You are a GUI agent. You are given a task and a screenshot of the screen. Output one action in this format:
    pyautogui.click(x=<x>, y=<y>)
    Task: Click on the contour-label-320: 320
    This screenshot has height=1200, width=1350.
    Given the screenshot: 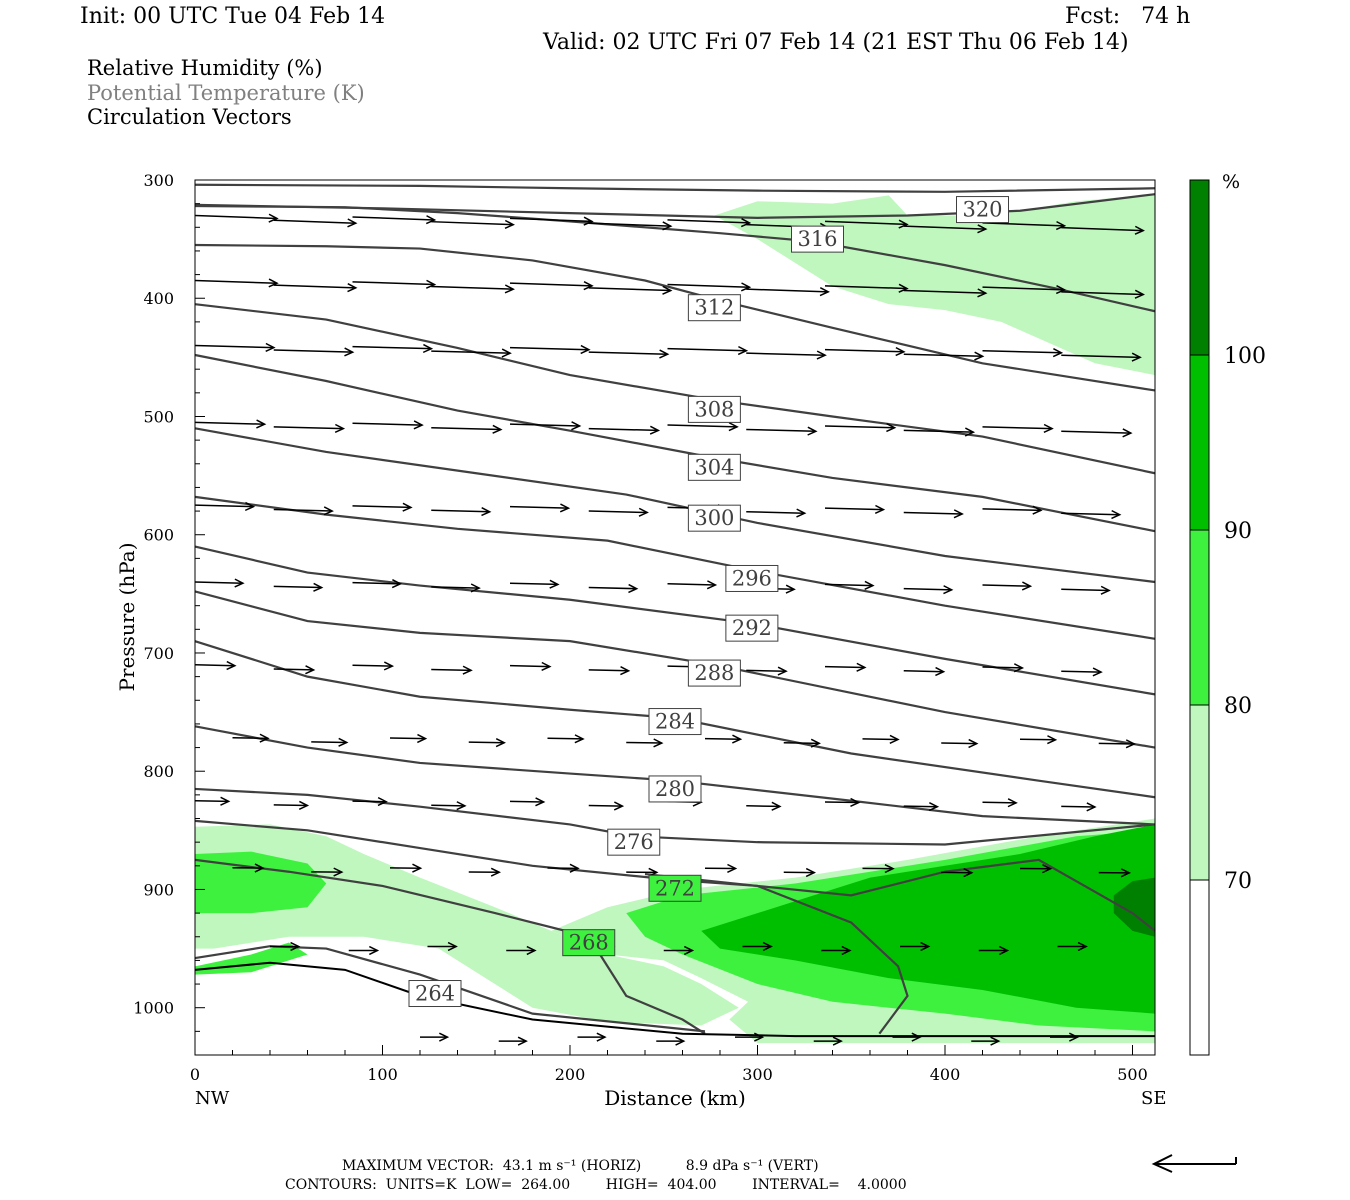 What is the action you would take?
    pyautogui.click(x=982, y=210)
    